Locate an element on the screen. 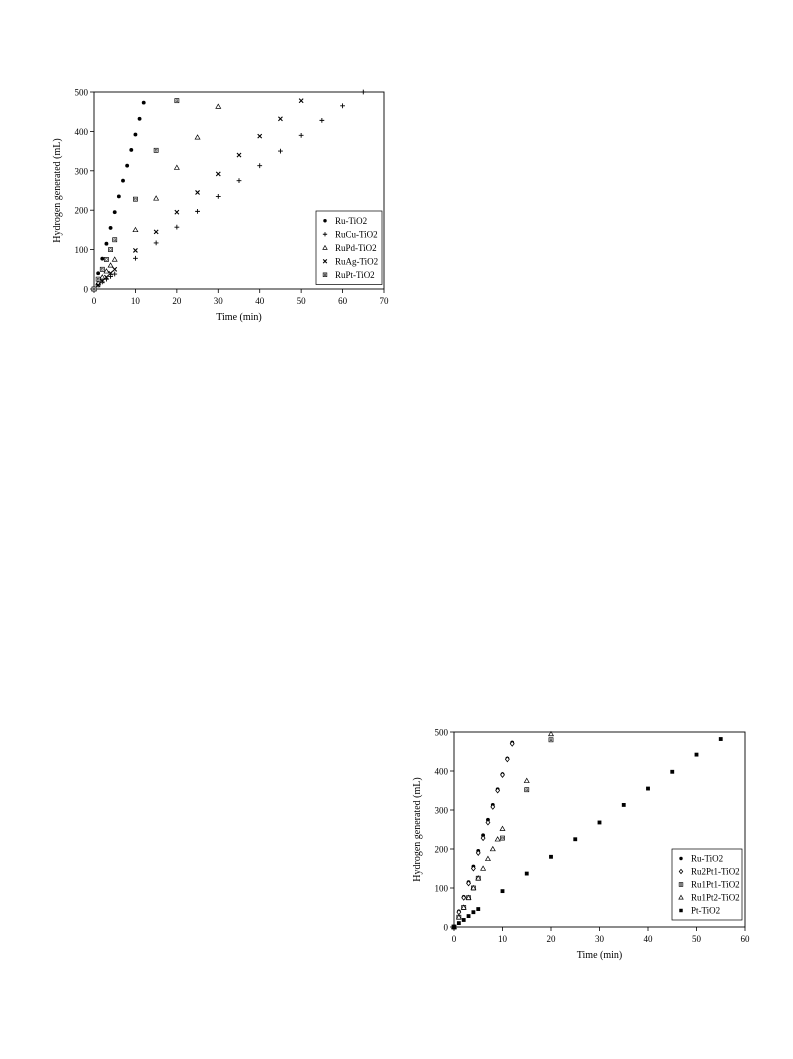 The height and width of the screenshot is (1059, 793). series-Ru1Pt1-TiO2 is located at coordinates (502, 833).